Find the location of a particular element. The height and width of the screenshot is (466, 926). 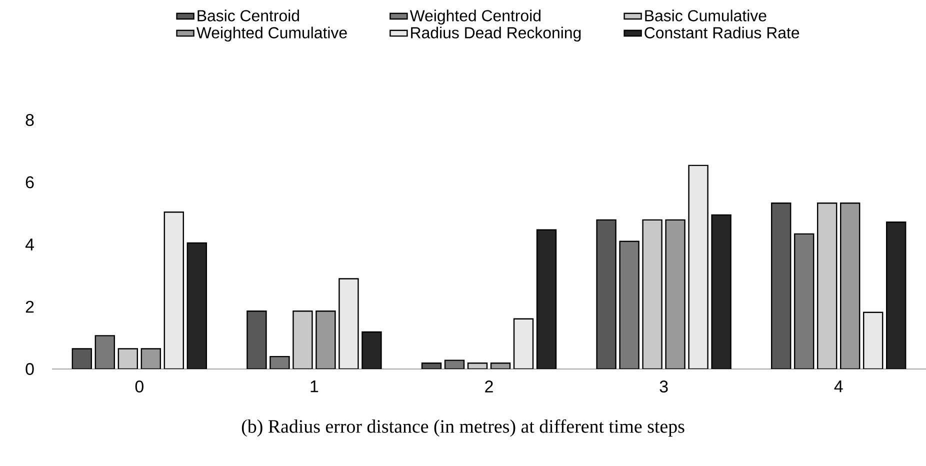

x-tick-label: 2 is located at coordinates (489, 386).